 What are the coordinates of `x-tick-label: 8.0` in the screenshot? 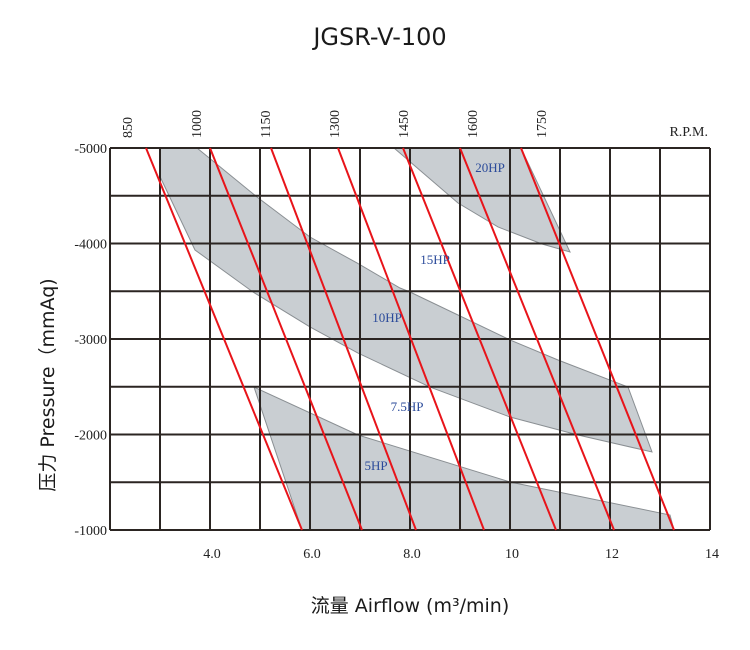 It's located at (412, 554).